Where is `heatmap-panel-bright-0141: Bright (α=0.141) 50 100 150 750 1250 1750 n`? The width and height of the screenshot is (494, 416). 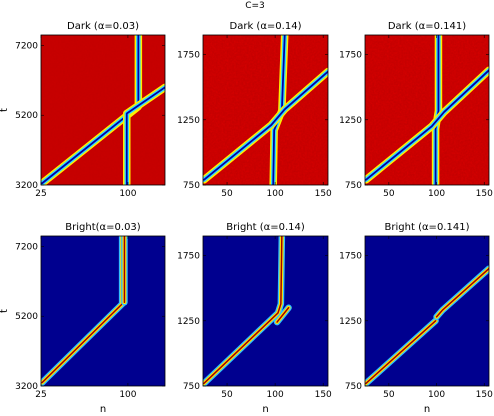
heatmap-panel-bright-0141: Bright (α=0.141) 50 100 150 750 1250 1750 n is located at coordinates (416, 318).